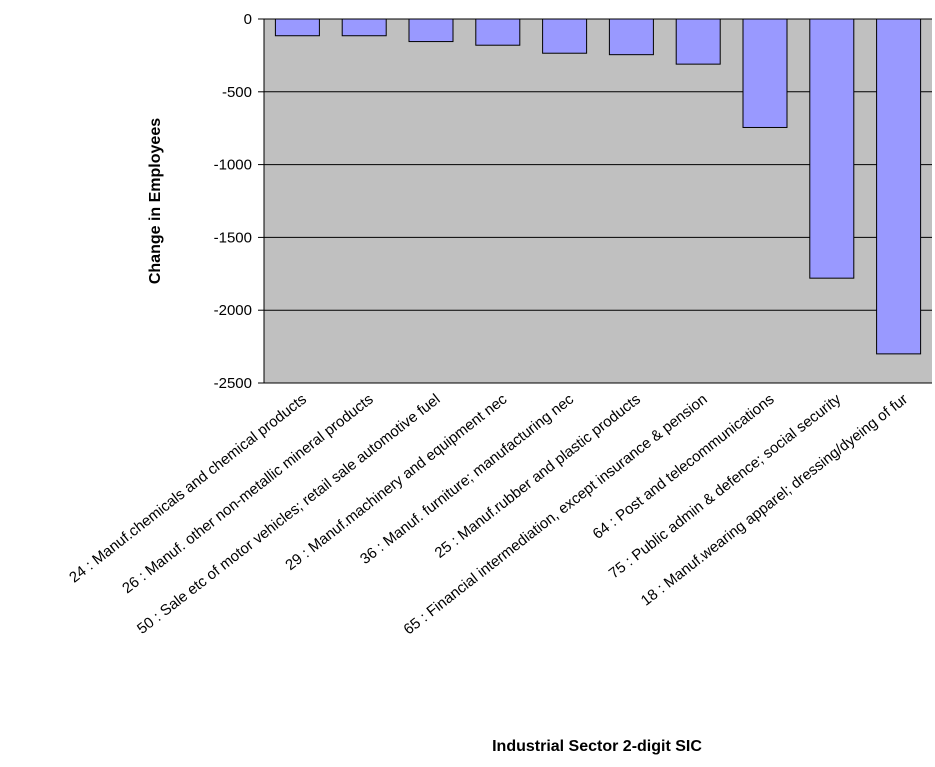  What do you see at coordinates (233, 237) in the screenshot?
I see `y-tick-label: -1500` at bounding box center [233, 237].